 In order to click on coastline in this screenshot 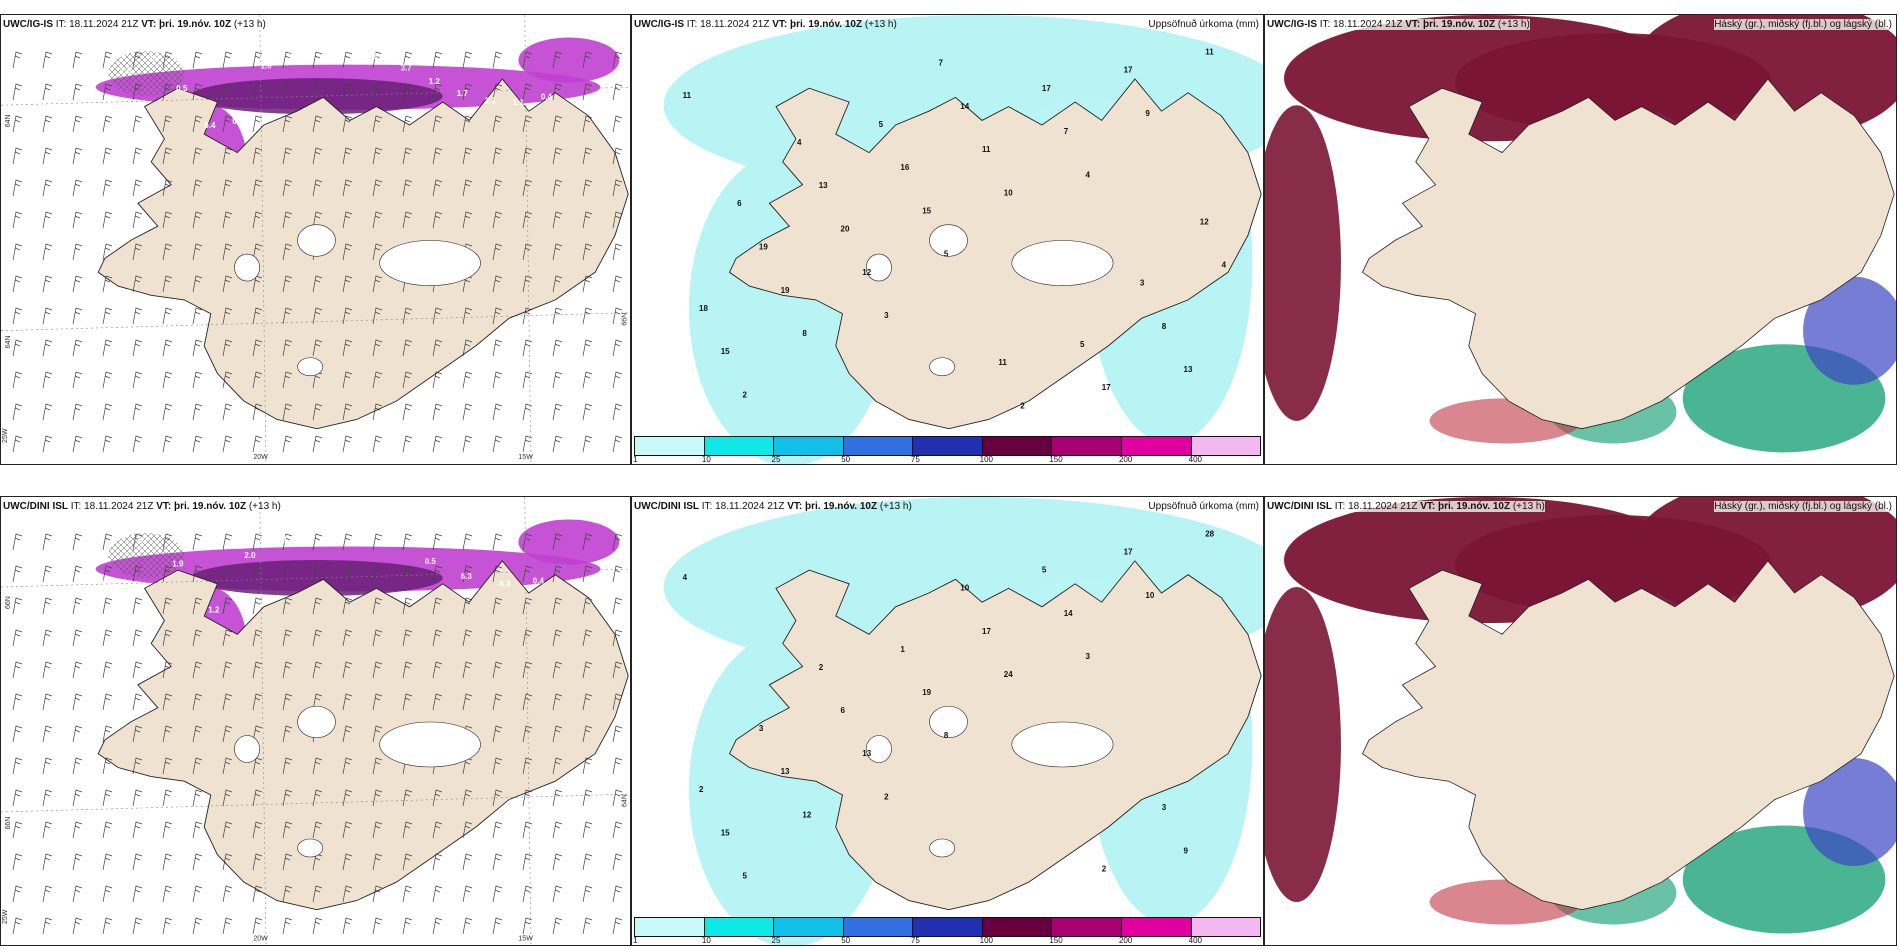, I will do `click(995, 254)`.